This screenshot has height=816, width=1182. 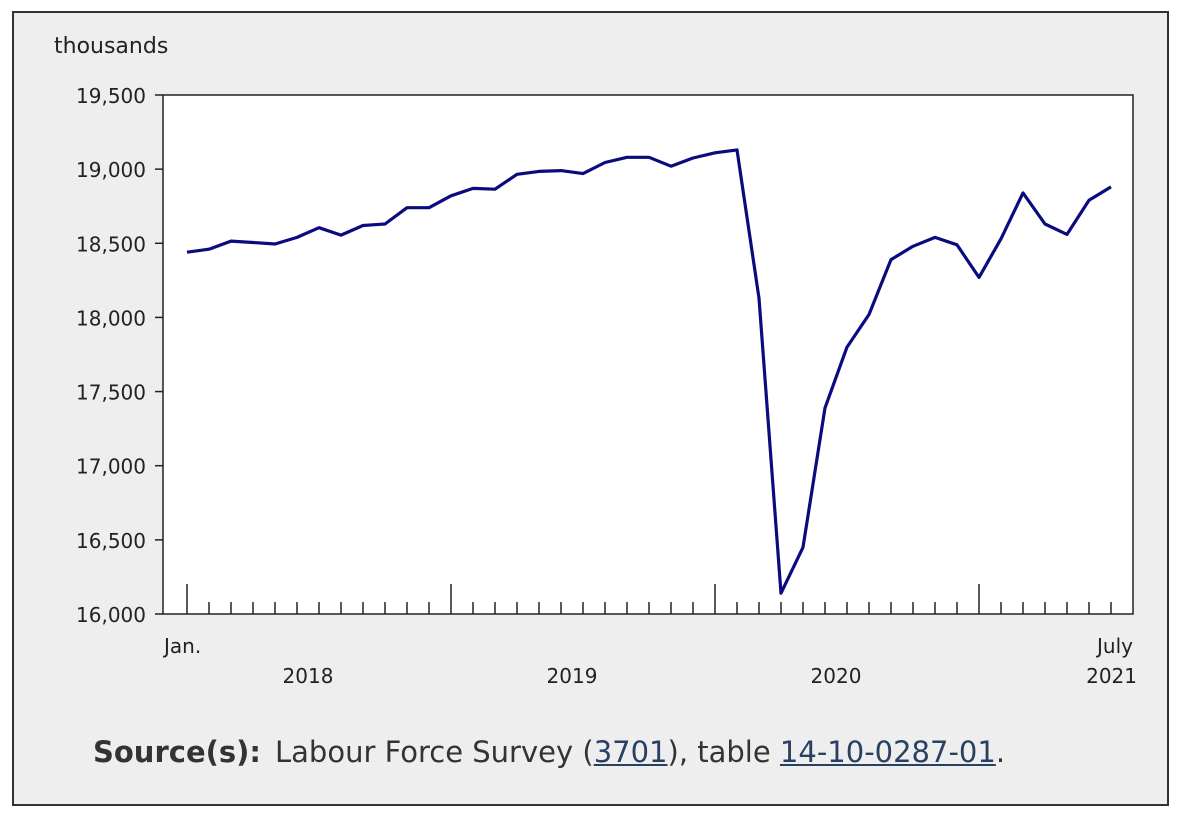 I want to click on y-unit-label: thousands, so click(x=111, y=46).